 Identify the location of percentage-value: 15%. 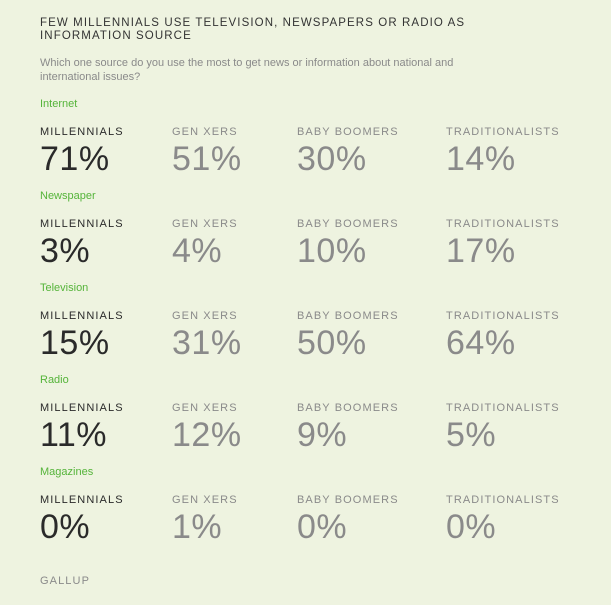
(75, 343).